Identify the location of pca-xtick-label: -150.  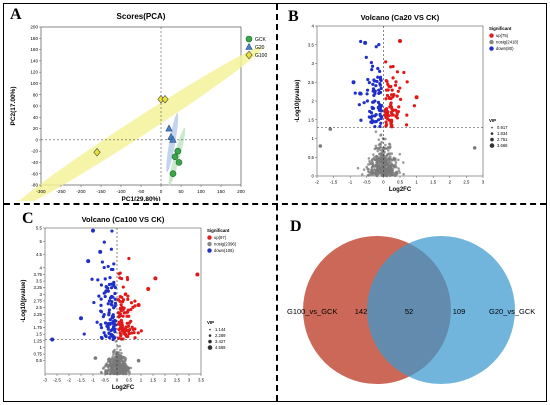
(101, 191).